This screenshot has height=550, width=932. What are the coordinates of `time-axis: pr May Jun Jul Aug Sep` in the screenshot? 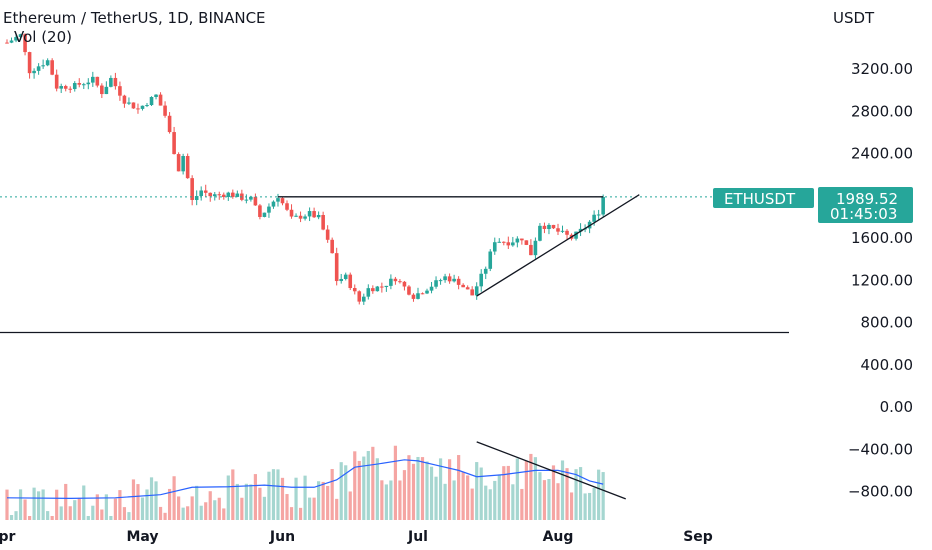 It's located at (356, 537).